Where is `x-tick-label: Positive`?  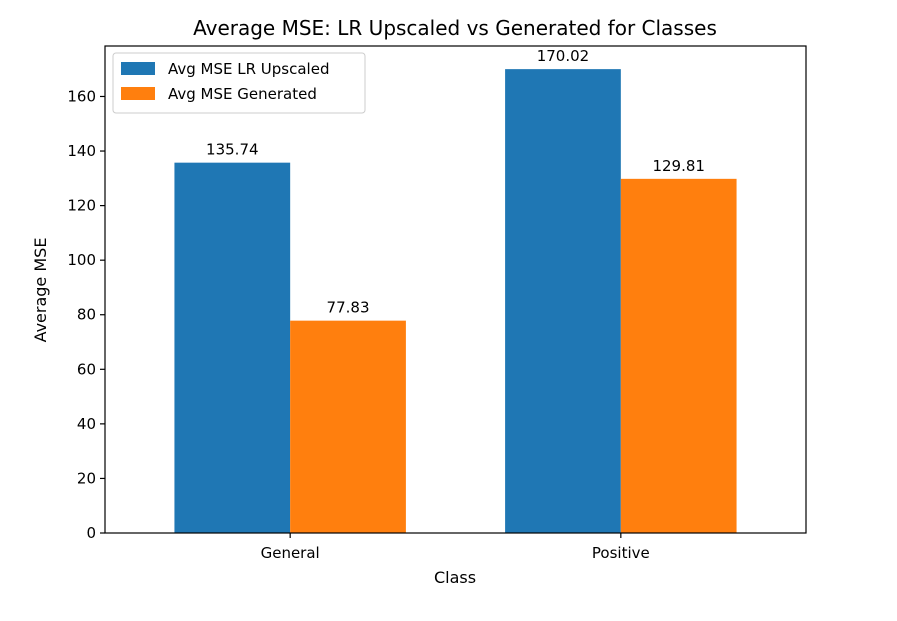 x-tick-label: Positive is located at coordinates (621, 553).